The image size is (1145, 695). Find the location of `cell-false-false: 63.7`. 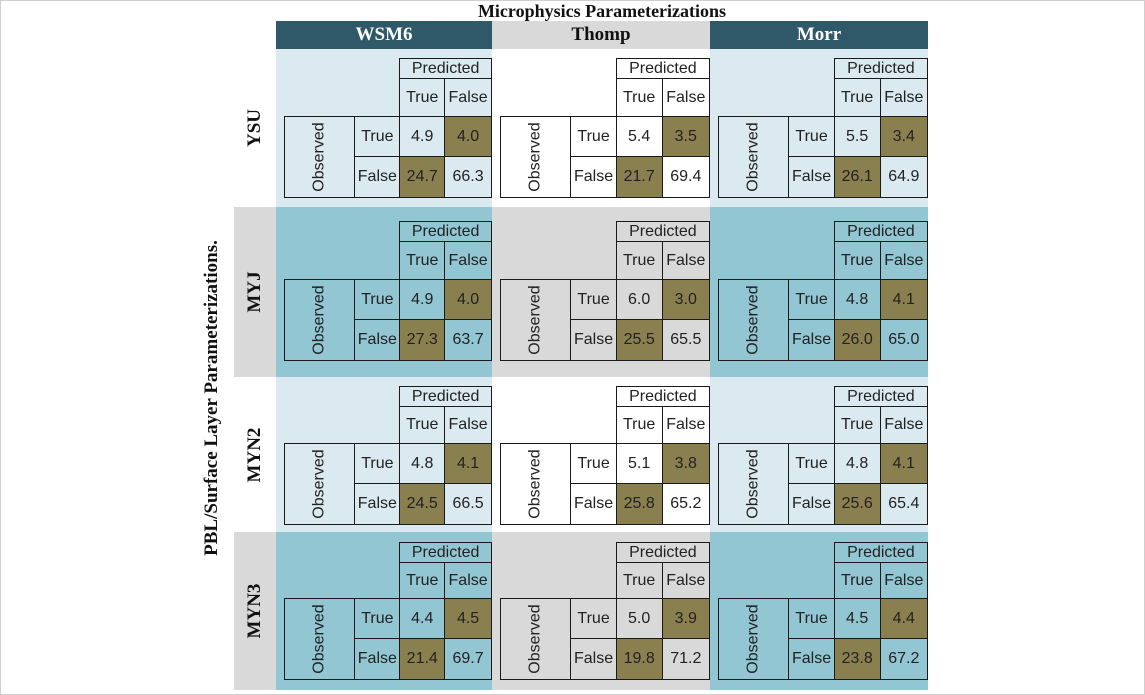

cell-false-false: 63.7 is located at coordinates (468, 340).